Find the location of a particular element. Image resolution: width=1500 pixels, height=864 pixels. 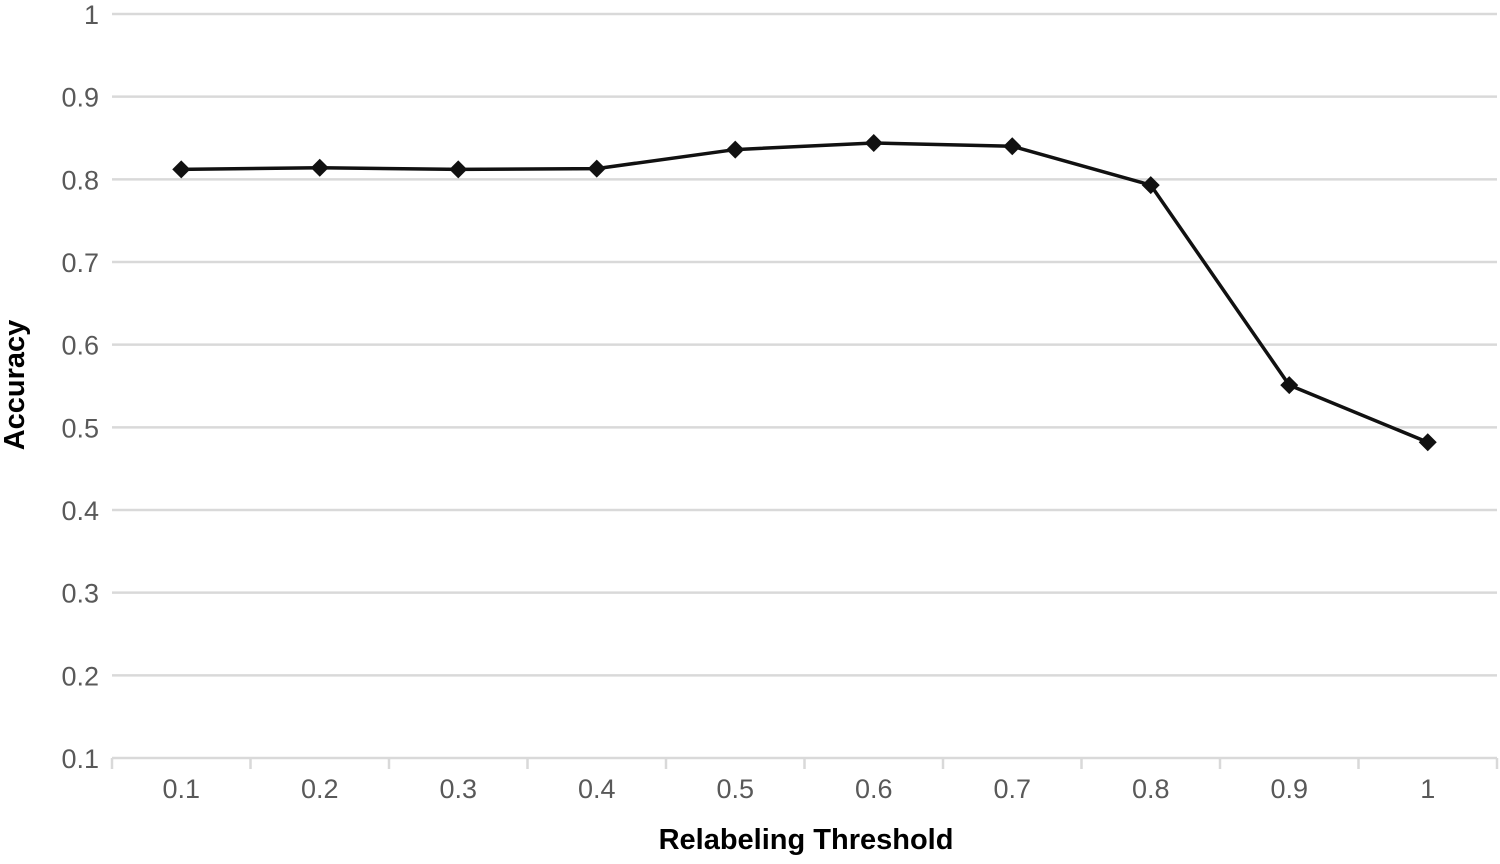

y-tick-label: 0.7 is located at coordinates (80, 263).